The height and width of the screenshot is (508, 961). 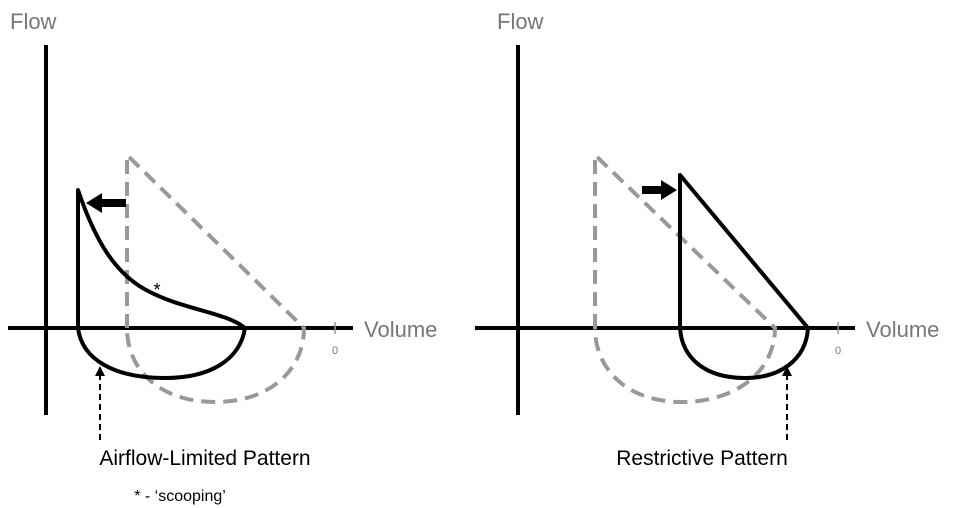 I want to click on airflow-loop, so click(x=161, y=284).